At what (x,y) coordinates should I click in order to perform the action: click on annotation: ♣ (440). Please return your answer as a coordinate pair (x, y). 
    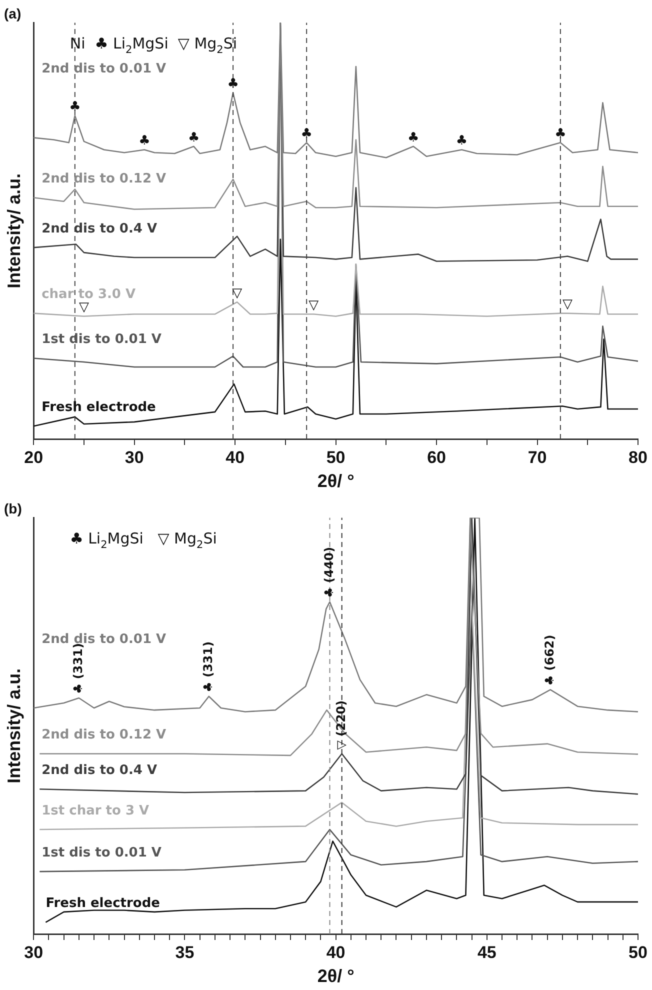
    Looking at the image, I should click on (329, 572).